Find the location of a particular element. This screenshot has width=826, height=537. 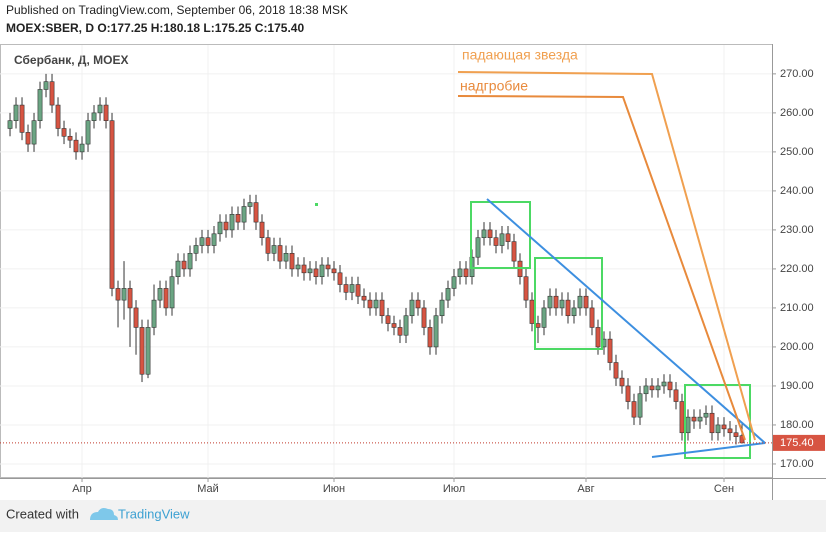

x-tick-label: Июл is located at coordinates (454, 489).